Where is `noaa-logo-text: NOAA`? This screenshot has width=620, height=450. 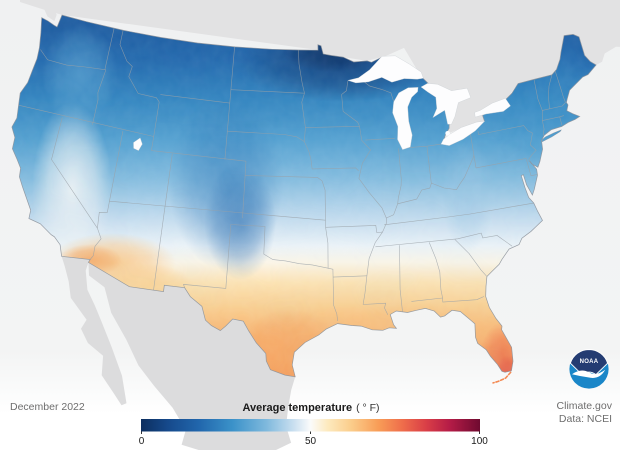
noaa-logo-text: NOAA is located at coordinates (589, 362).